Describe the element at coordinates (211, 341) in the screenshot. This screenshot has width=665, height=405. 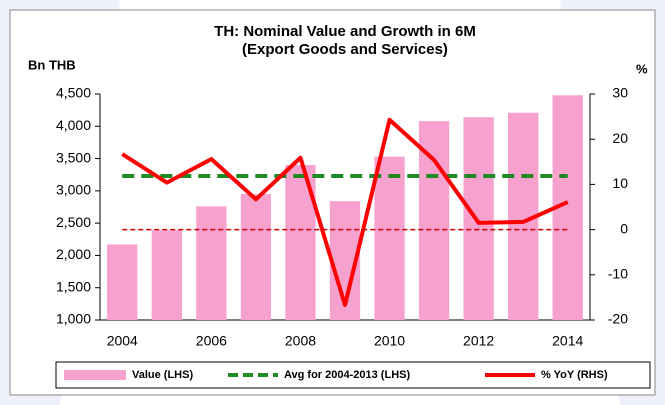
I see `x-tick-label: 2006` at that location.